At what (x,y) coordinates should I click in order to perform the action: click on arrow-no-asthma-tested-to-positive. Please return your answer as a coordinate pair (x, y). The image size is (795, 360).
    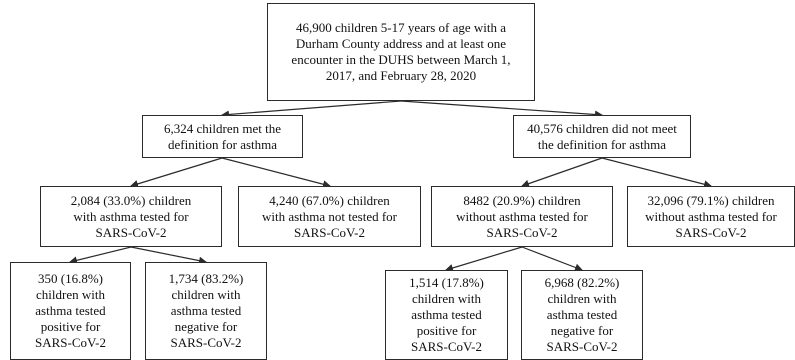
    Looking at the image, I should click on (484, 259).